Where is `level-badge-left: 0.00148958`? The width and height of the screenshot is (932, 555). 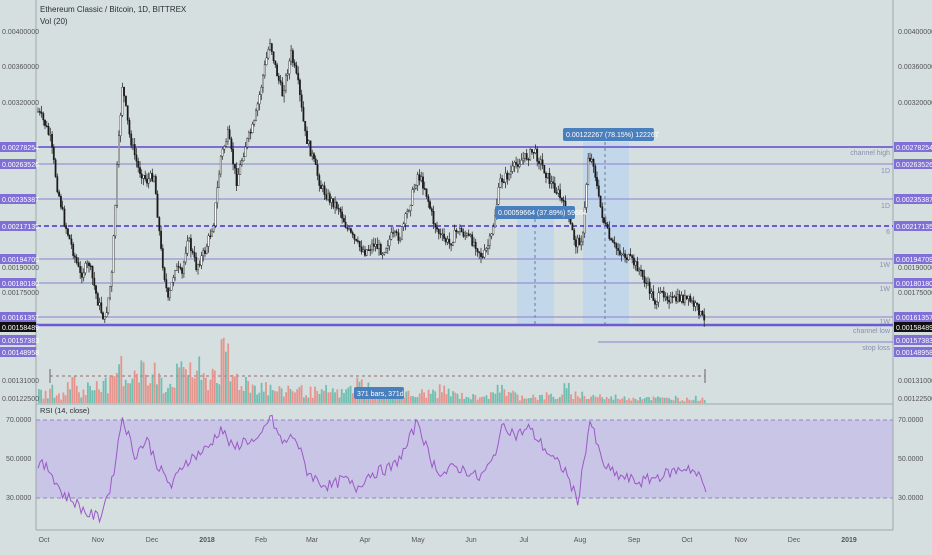 level-badge-left: 0.00148958 is located at coordinates (20, 353).